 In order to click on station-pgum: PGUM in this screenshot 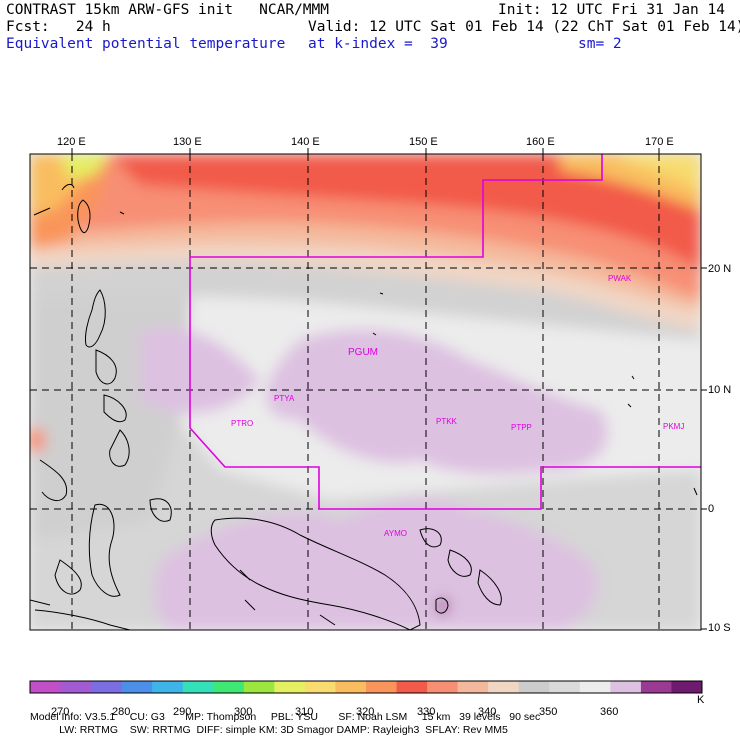, I will do `click(363, 352)`.